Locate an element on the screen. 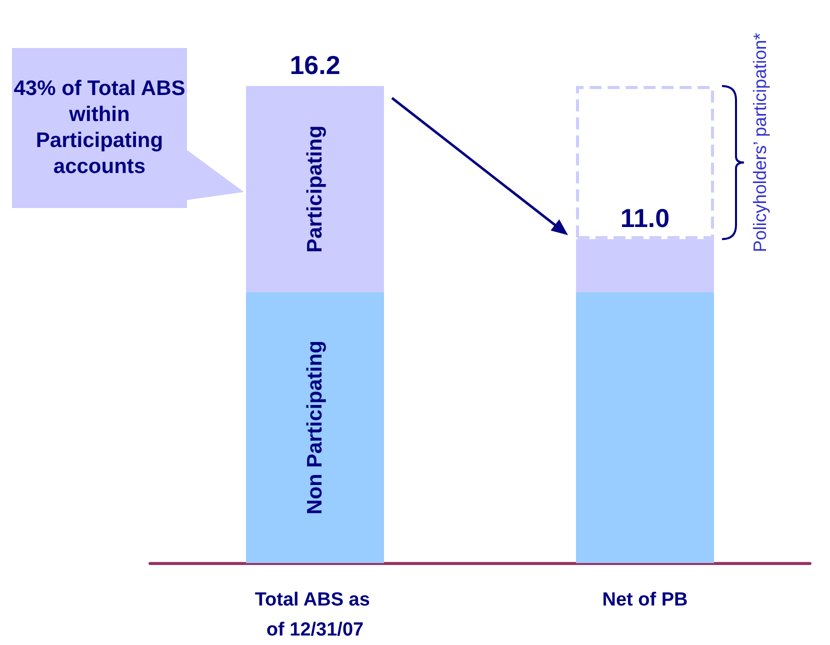 Image resolution: width=830 pixels, height=645 pixels. text: Policyholders’ participation* is located at coordinates (760, 142).